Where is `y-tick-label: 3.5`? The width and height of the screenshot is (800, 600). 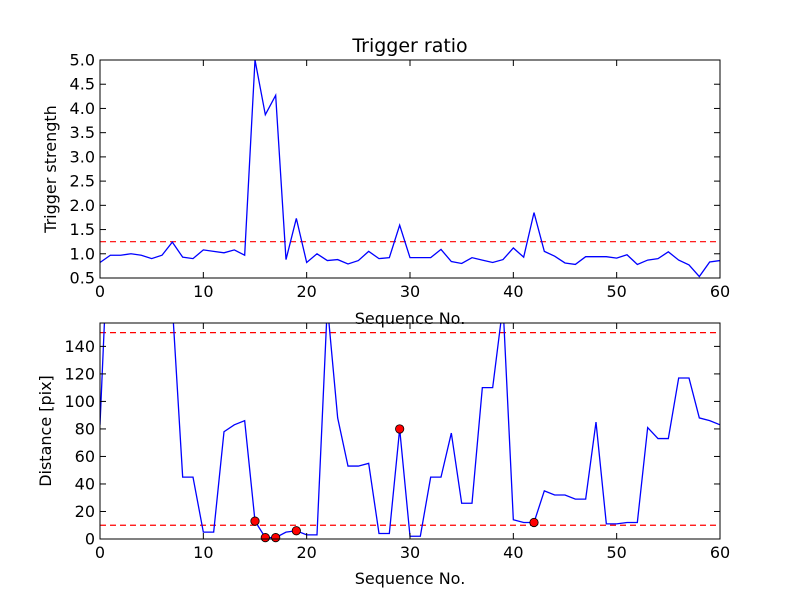
y-tick-label: 3.5 is located at coordinates (82, 132).